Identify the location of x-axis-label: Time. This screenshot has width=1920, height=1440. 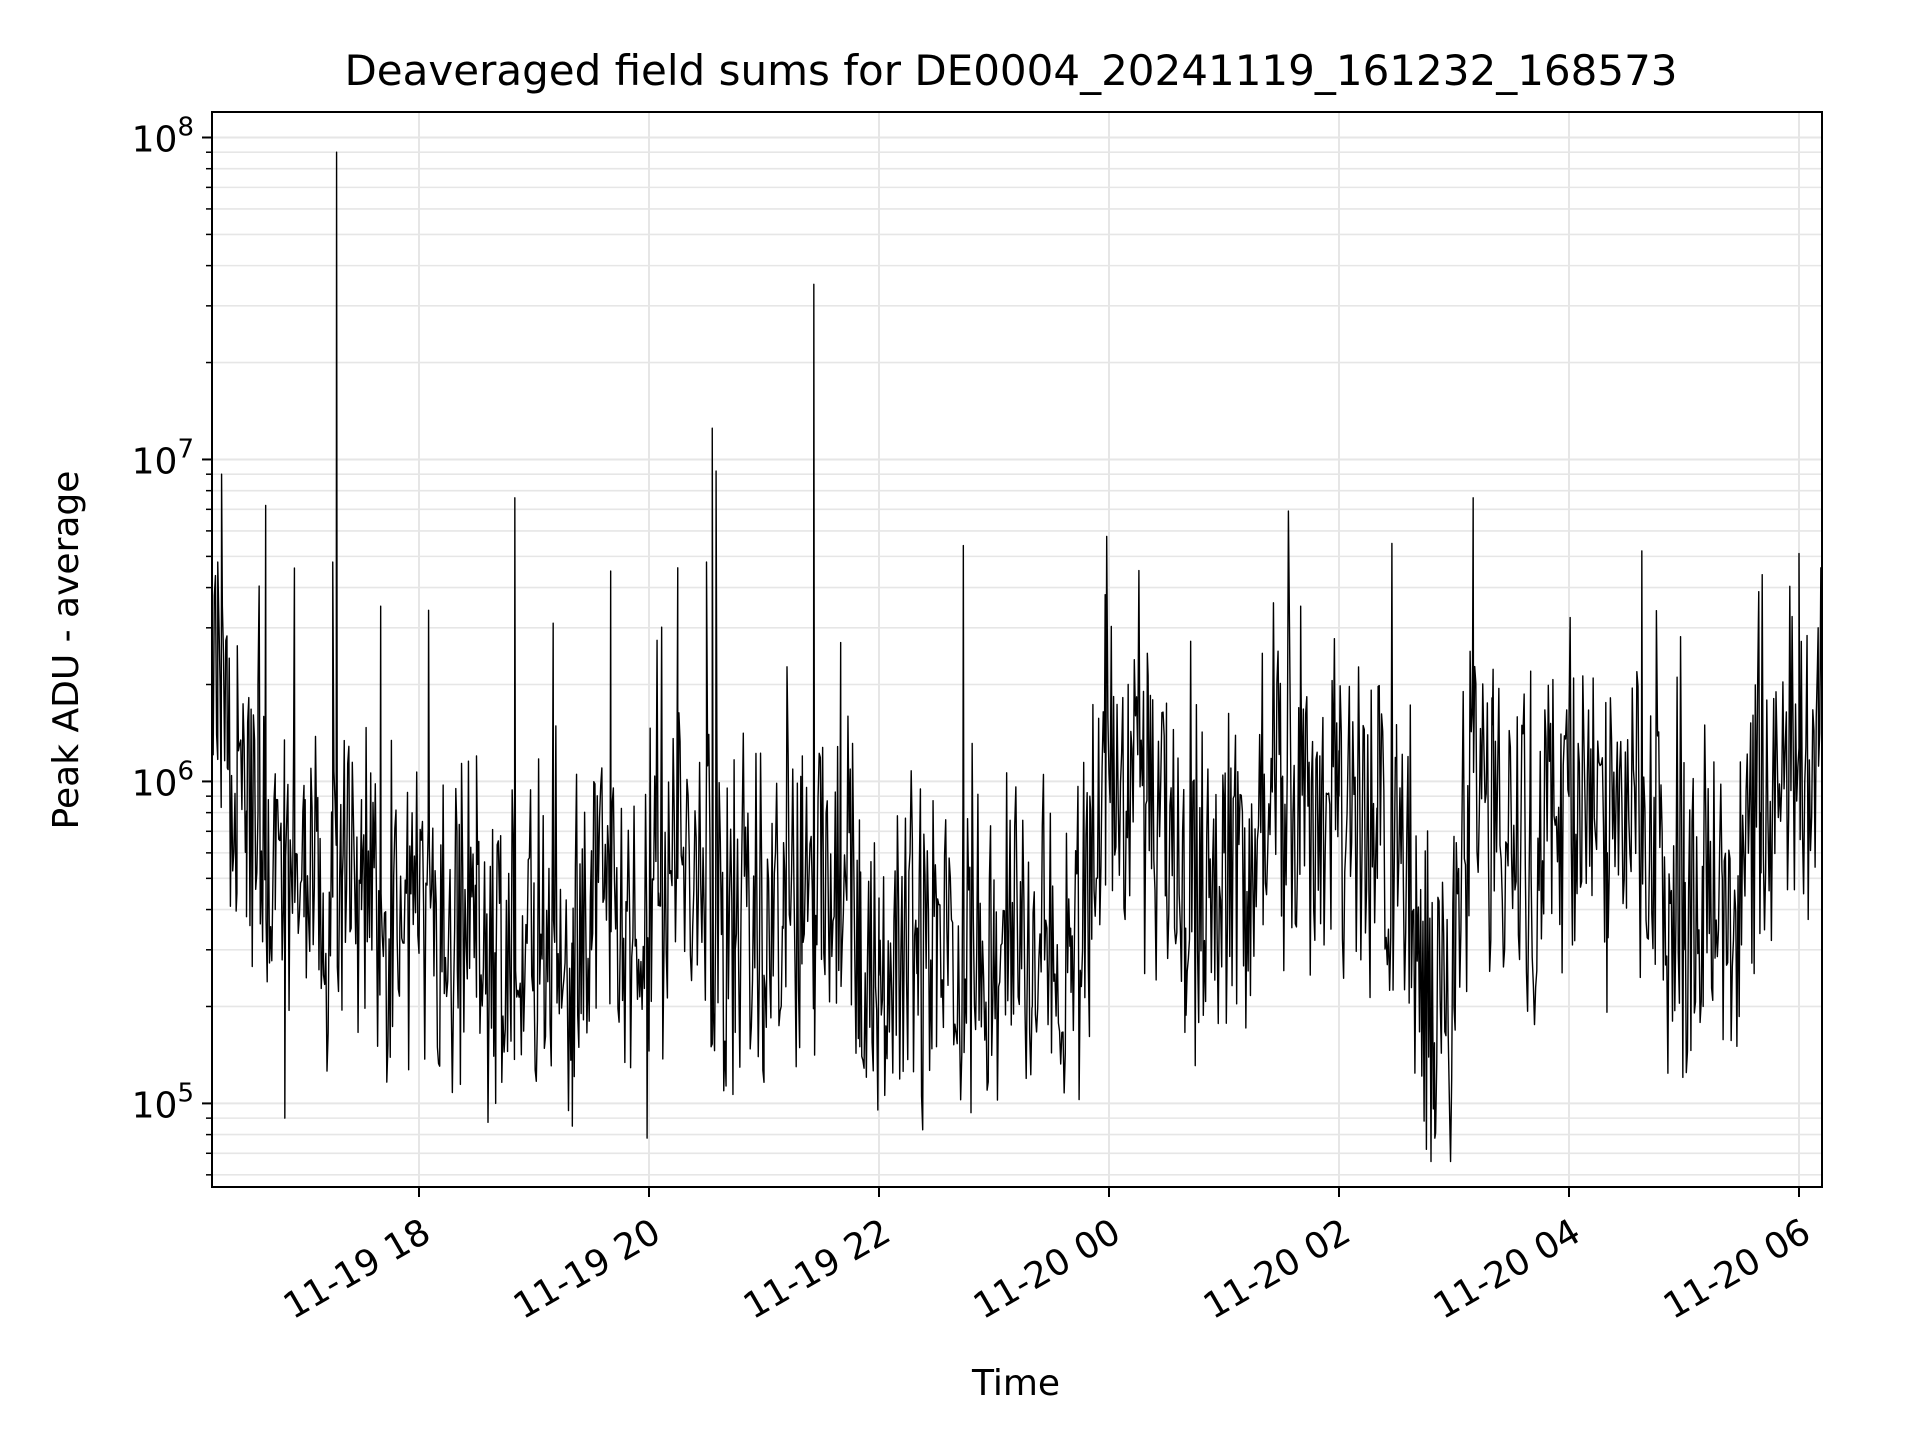
(1015, 1383).